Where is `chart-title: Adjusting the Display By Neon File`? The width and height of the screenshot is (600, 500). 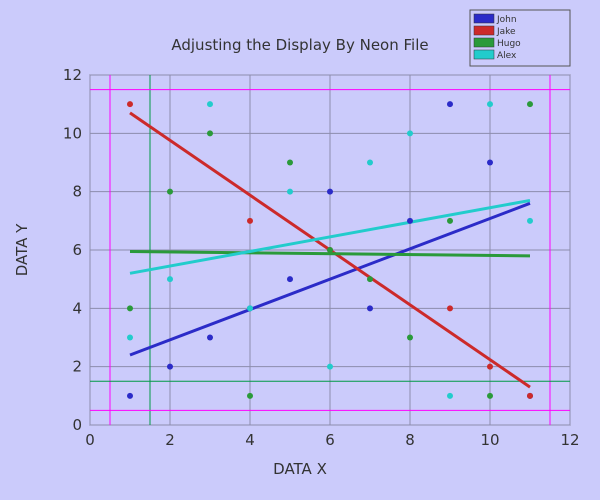 chart-title: Adjusting the Display By Neon File is located at coordinates (299, 45).